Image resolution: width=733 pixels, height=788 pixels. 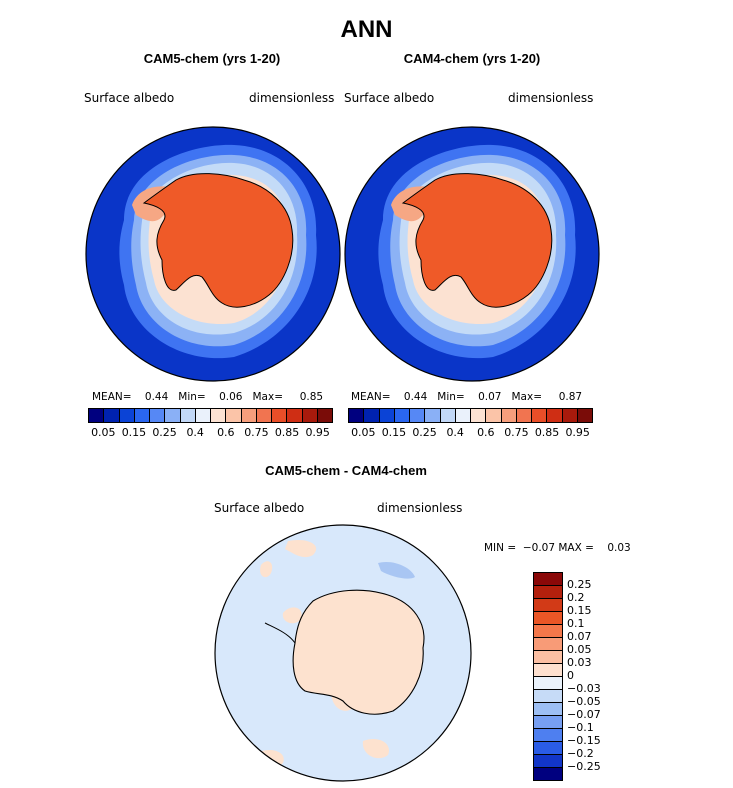 I want to click on colorbar-level-label: 0.05, so click(x=579, y=649).